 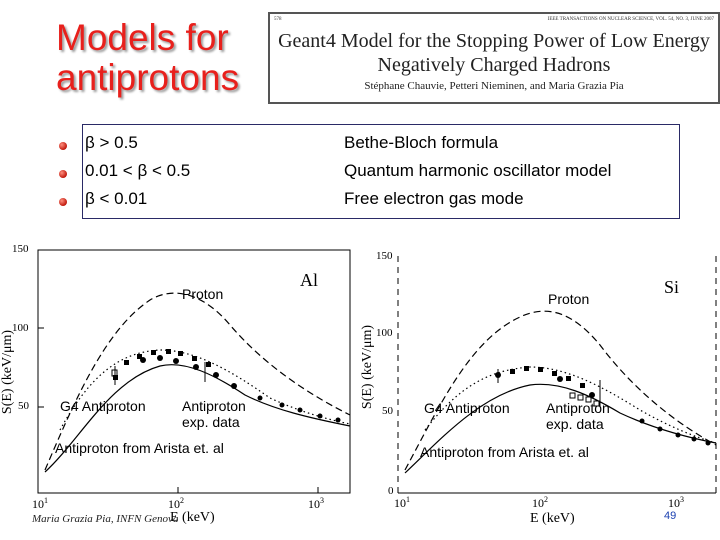 I want to click on slide-title: Models for antiprotons, so click(x=161, y=58).